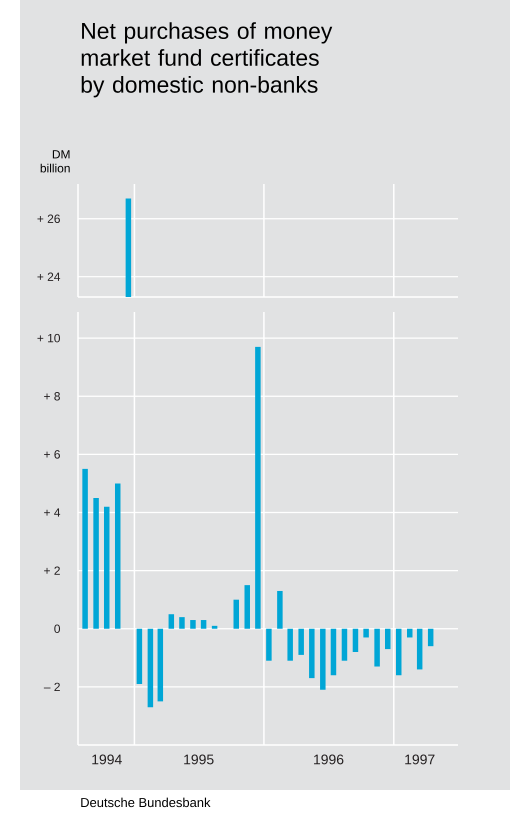 The width and height of the screenshot is (515, 819). I want to click on text: Deutsche Bundesbank, so click(146, 803).